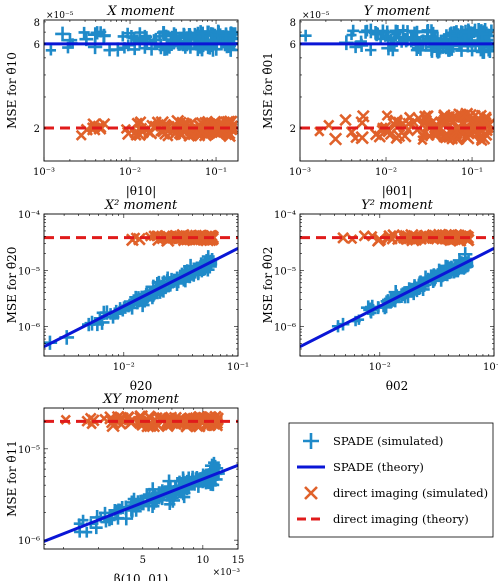 The width and height of the screenshot is (498, 581). I want to click on y-axis-label: MSE for θ̂10, so click(12, 90).